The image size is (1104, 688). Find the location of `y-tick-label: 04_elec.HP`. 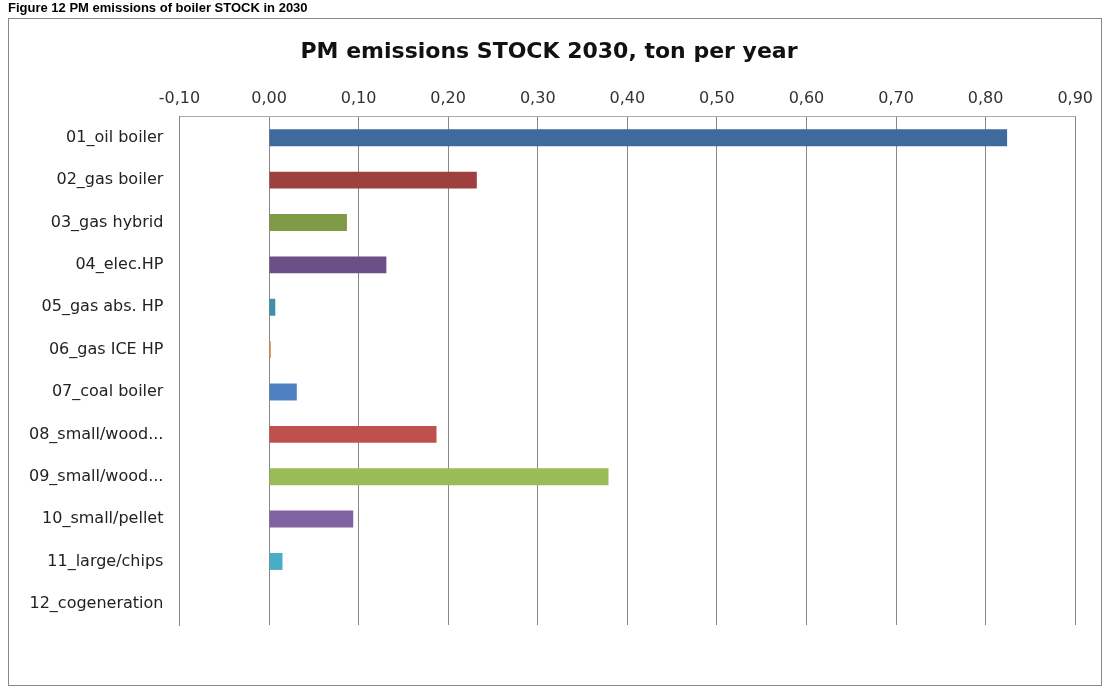

y-tick-label: 04_elec.HP is located at coordinates (119, 264).